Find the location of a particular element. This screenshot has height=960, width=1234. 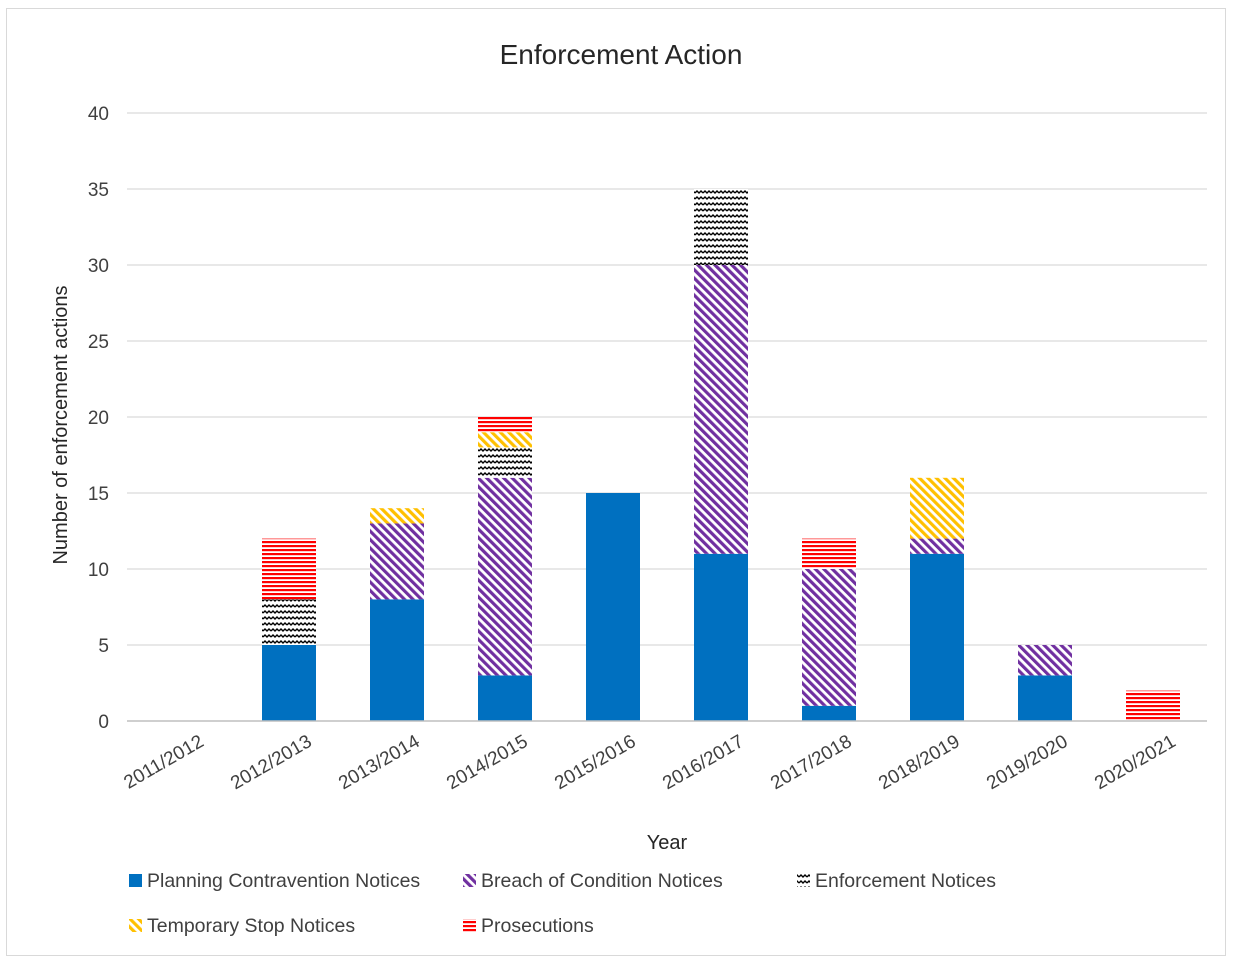

y-tick-label: 15 is located at coordinates (98, 494).